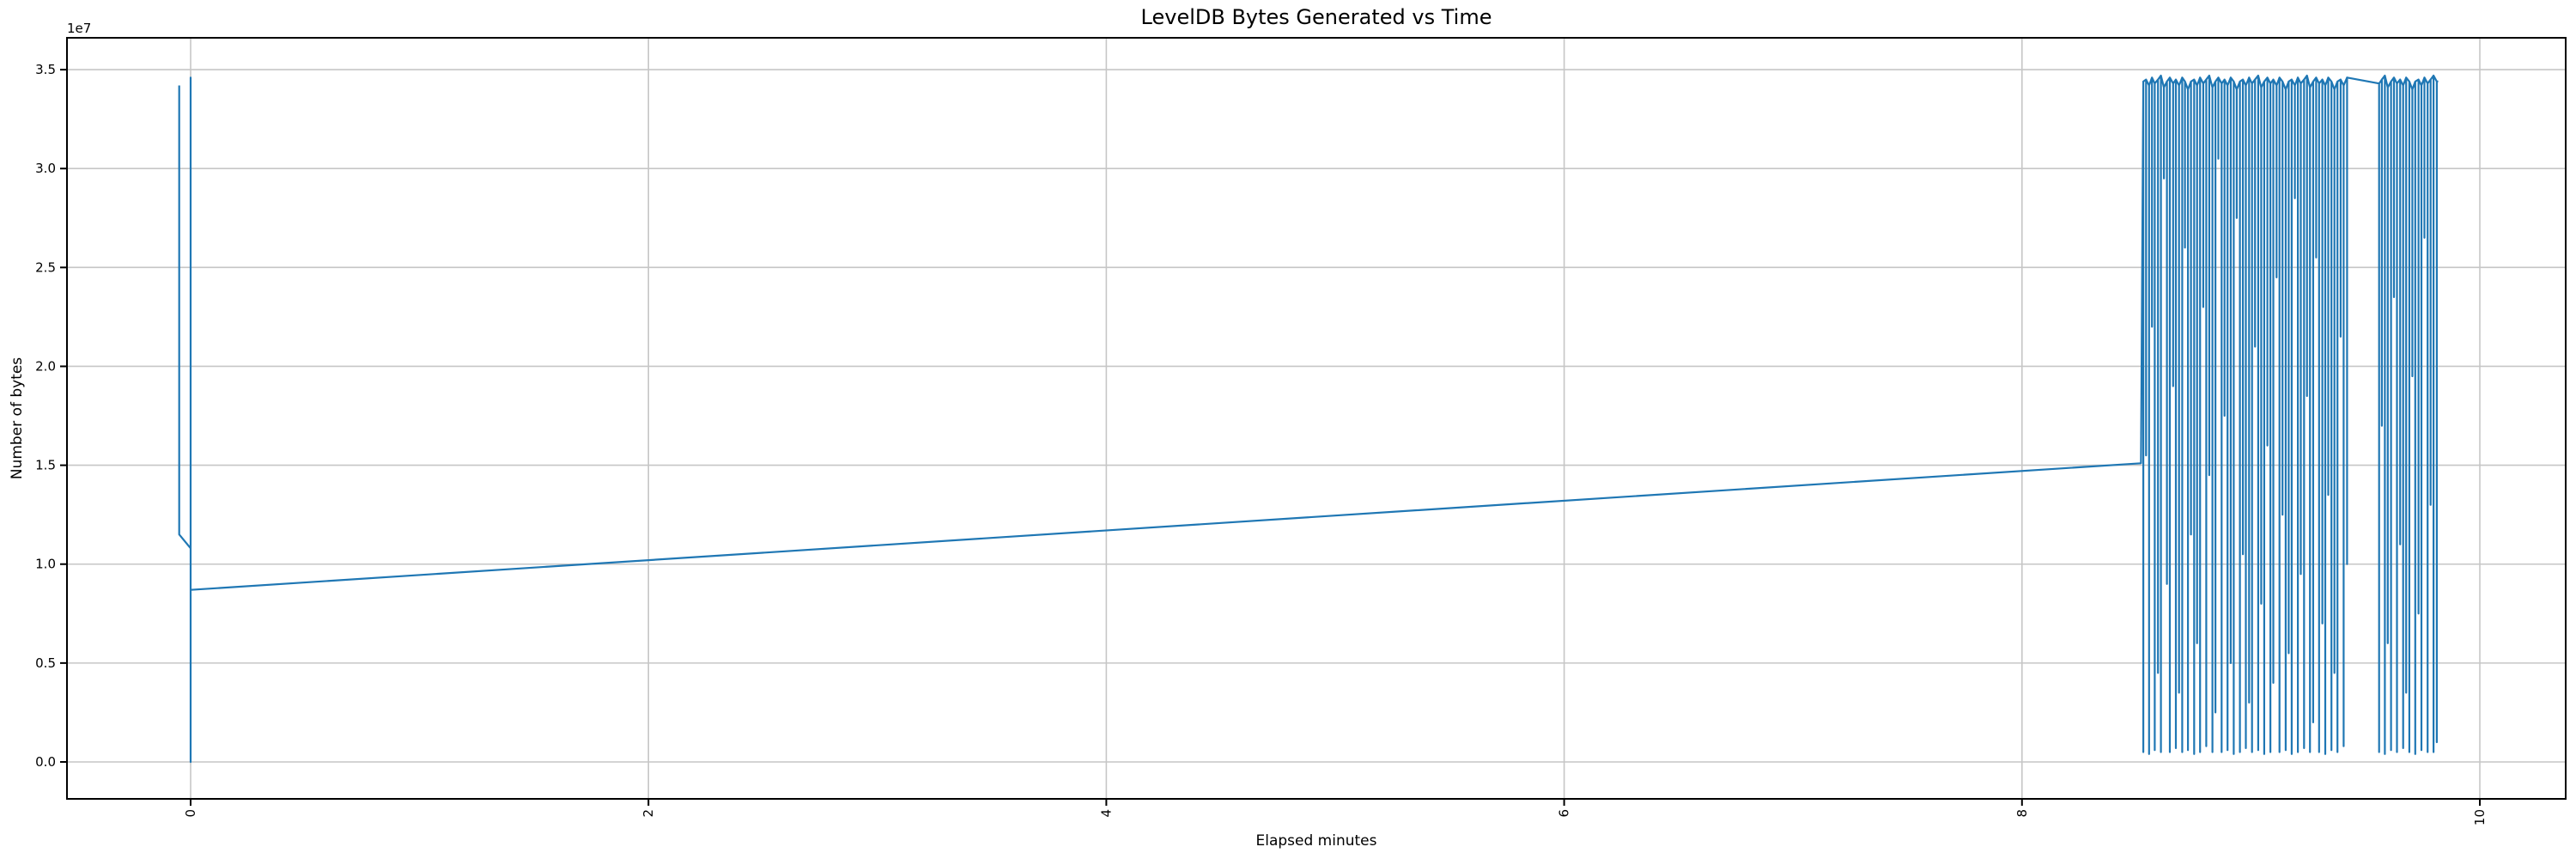  I want to click on y-tick-label: 1.5, so click(45, 465).